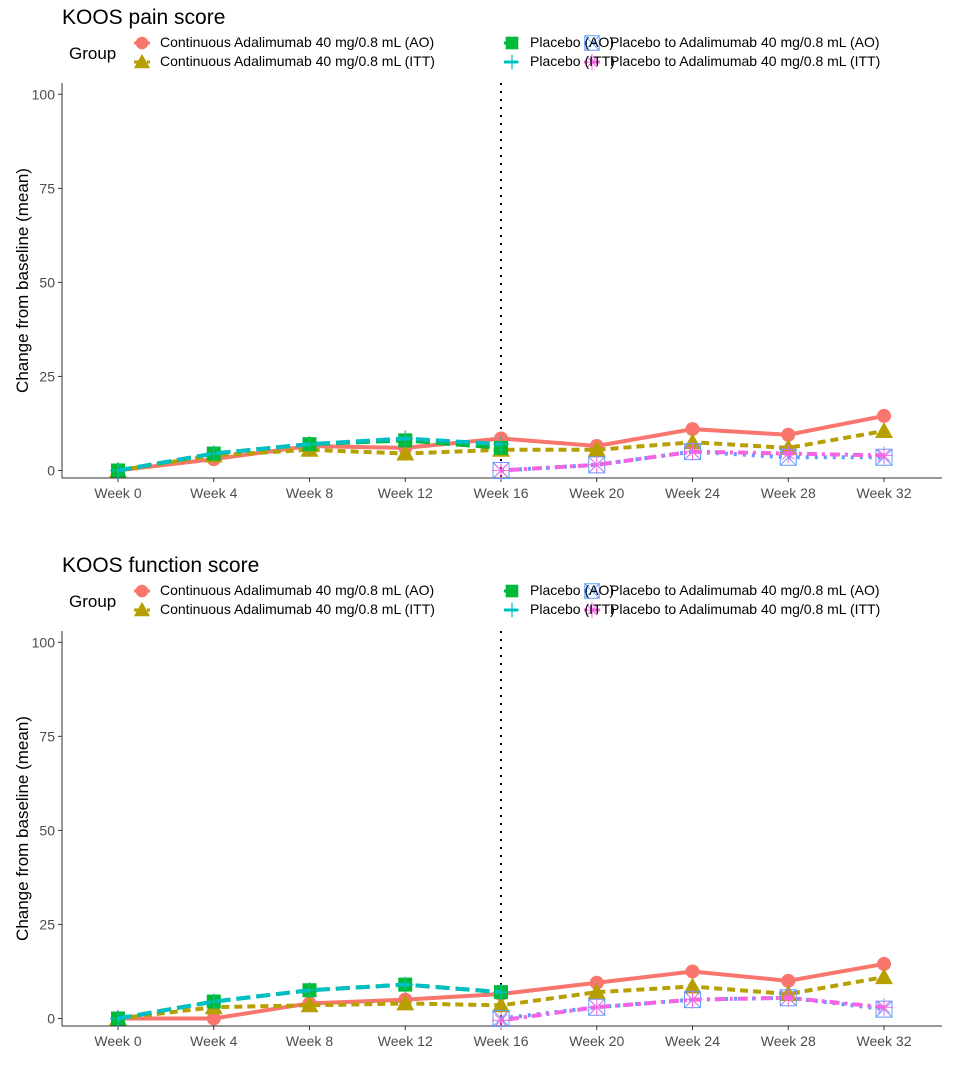  I want to click on series-line, so click(692, 1008).